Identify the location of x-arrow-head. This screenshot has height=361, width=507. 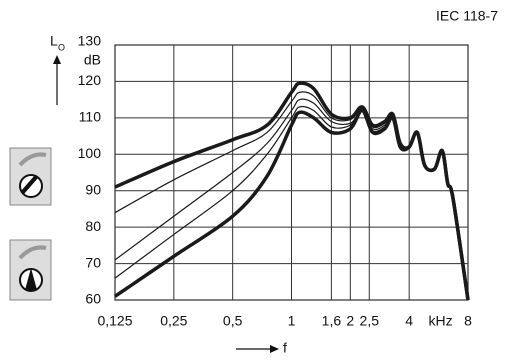
(274, 349).